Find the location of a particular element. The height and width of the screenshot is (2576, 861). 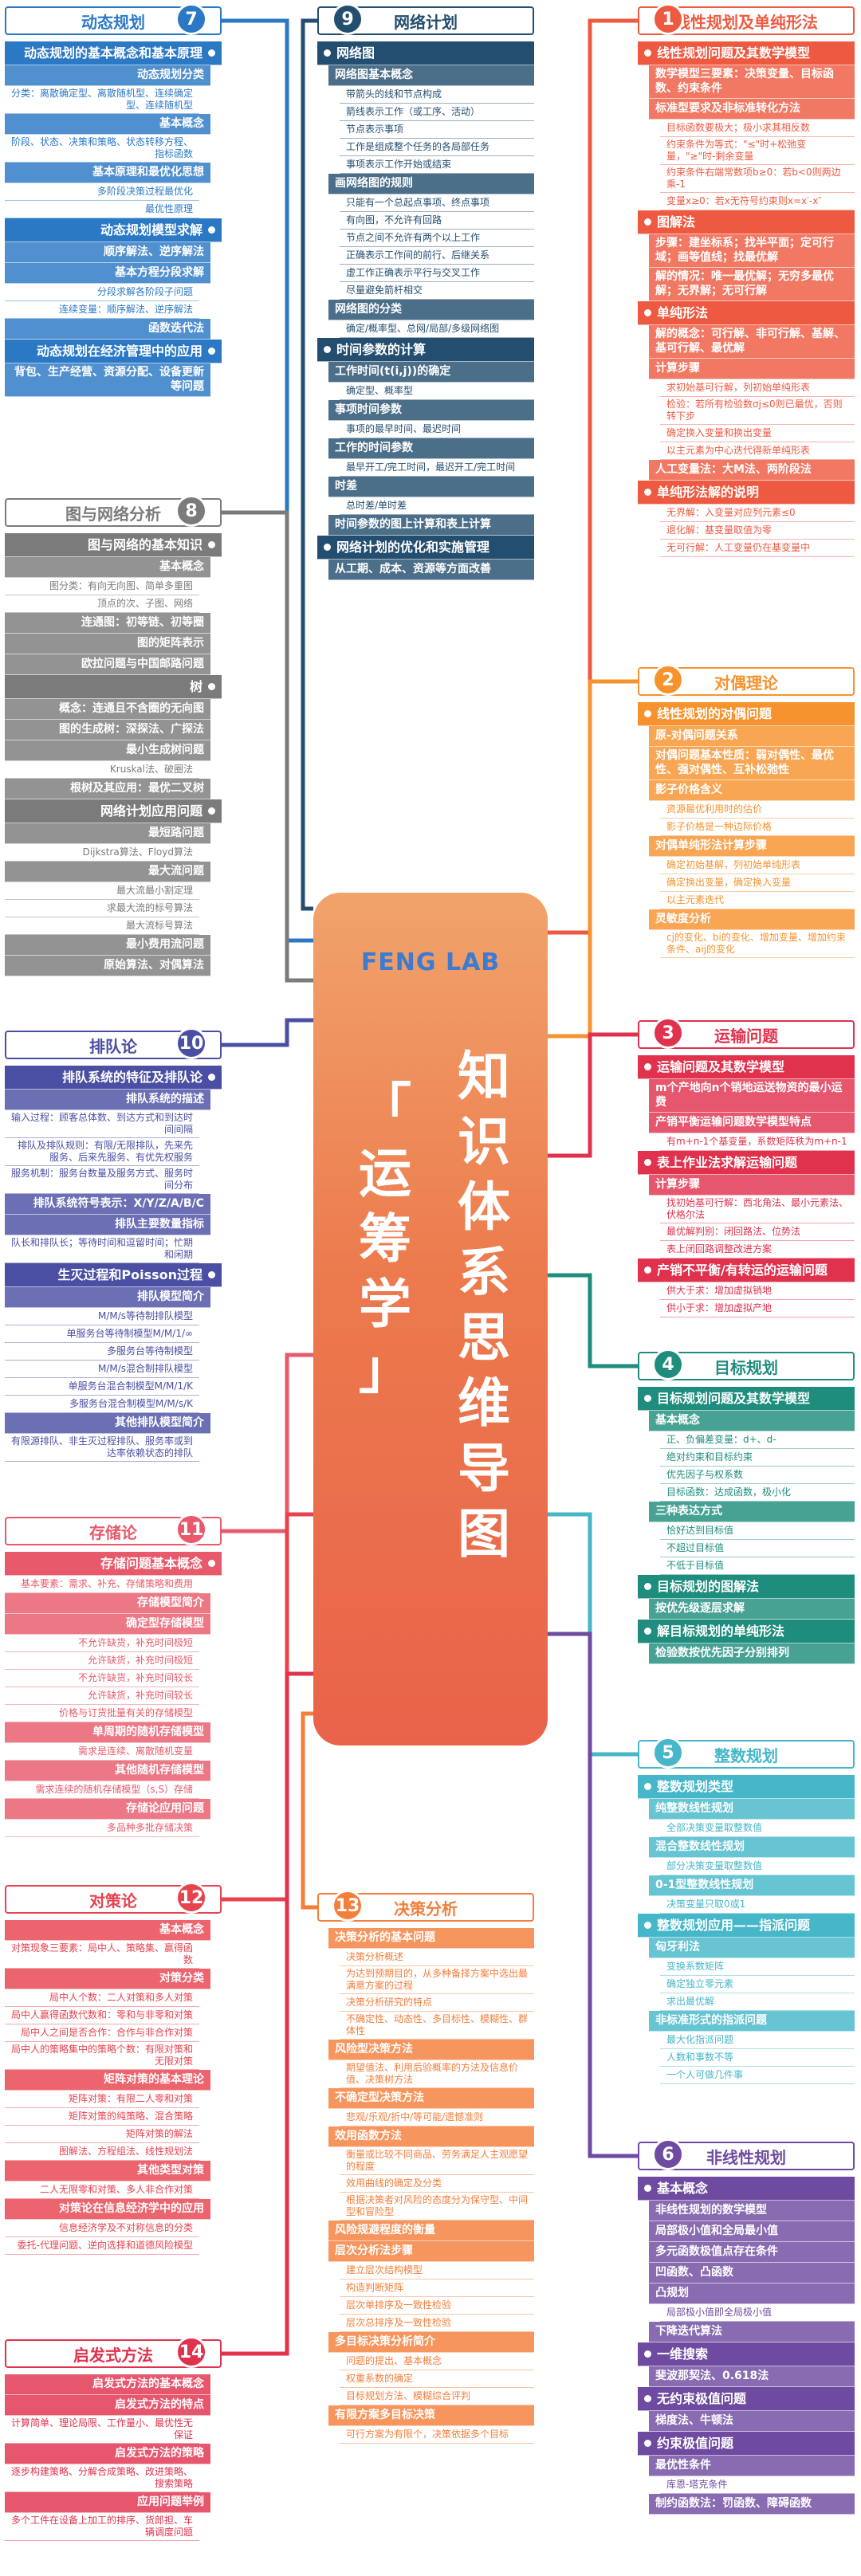

node-text: Dijkstra算法、Floyd算法 is located at coordinates (137, 852).